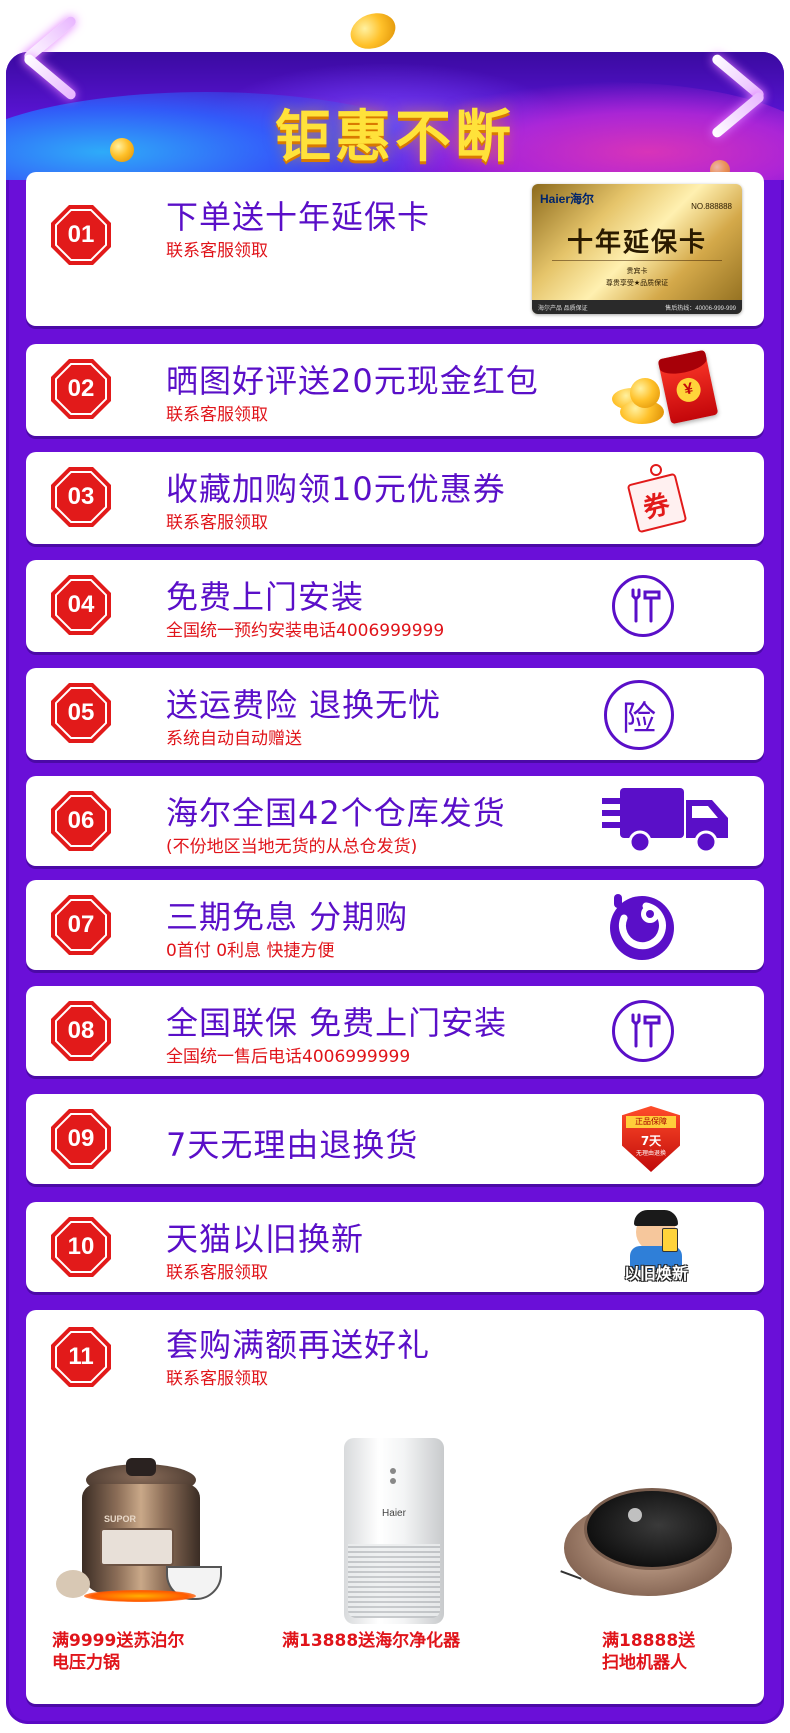 Image resolution: width=790 pixels, height=1733 pixels. I want to click on benefit-card-05: 05 送运费险 退换无忧 系统自动自动赠送 险, so click(395, 714).